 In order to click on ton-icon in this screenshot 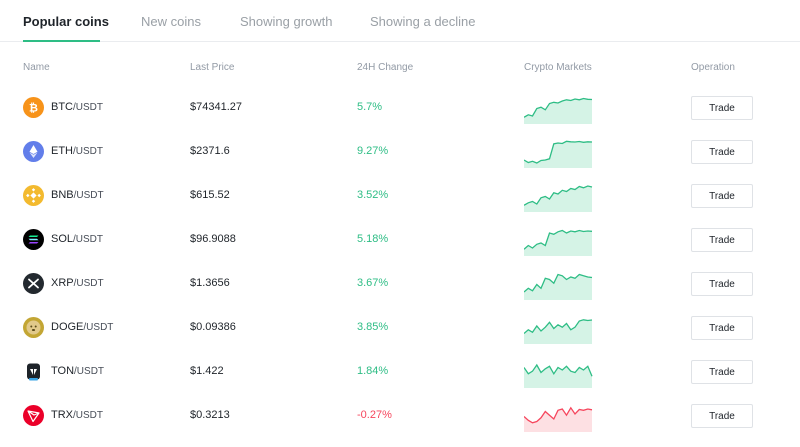, I will do `click(33, 371)`.